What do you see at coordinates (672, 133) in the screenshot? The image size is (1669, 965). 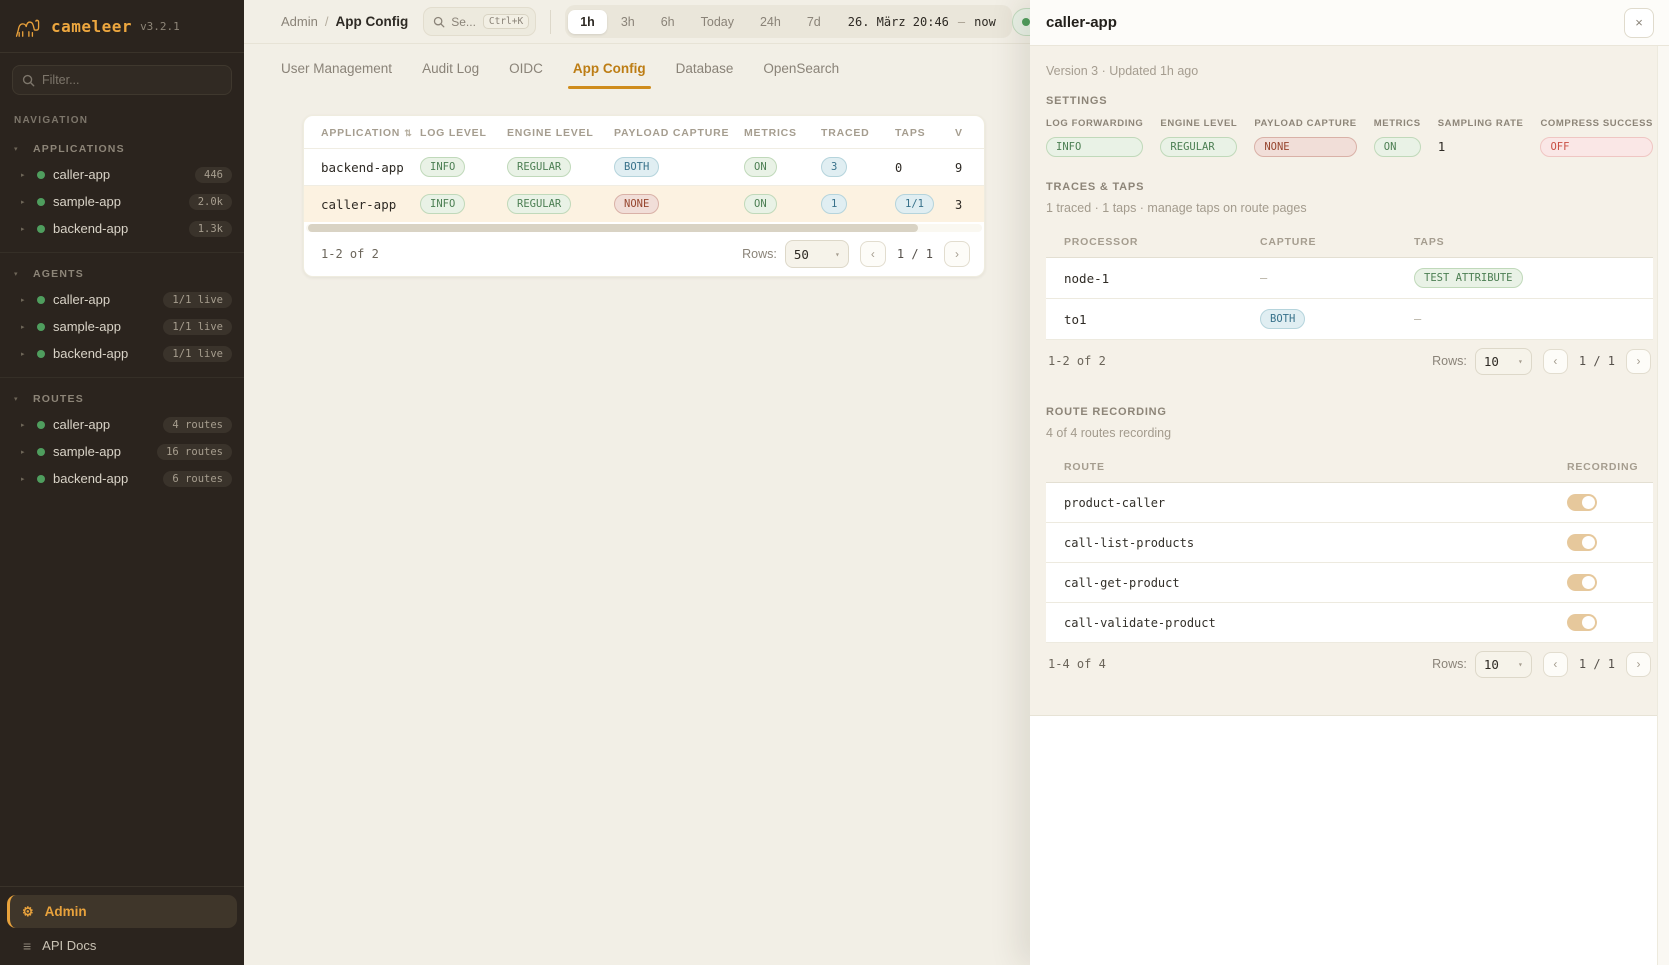 I see `column-header-payload-capture: PAYLOAD CAPTURE` at bounding box center [672, 133].